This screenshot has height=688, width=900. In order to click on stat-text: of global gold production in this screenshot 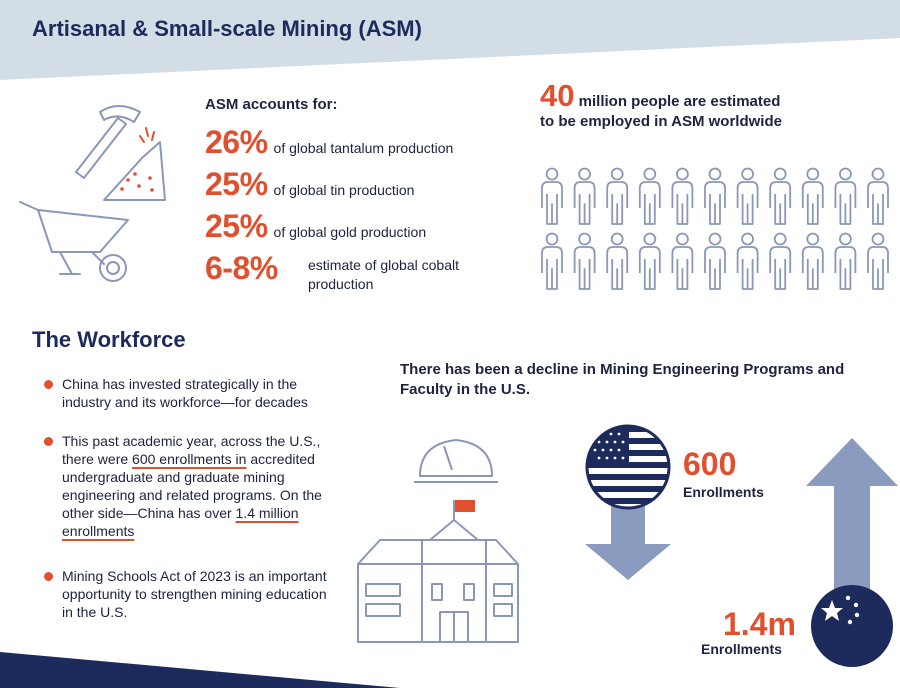, I will do `click(350, 232)`.